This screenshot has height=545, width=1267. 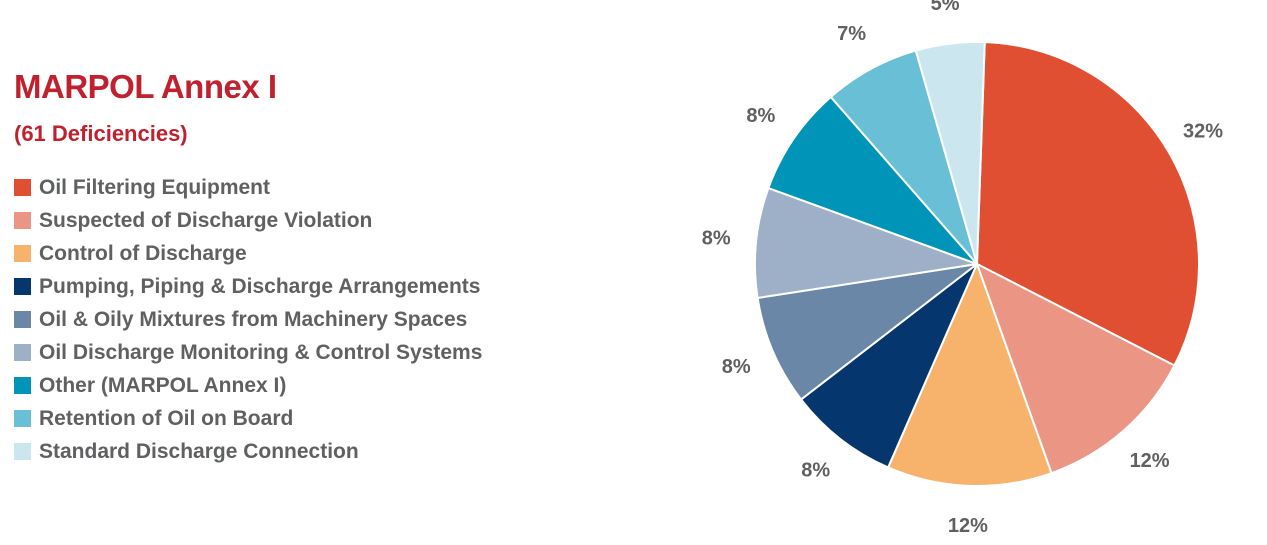 What do you see at coordinates (1203, 131) in the screenshot?
I see `slice-percent-label: 32%` at bounding box center [1203, 131].